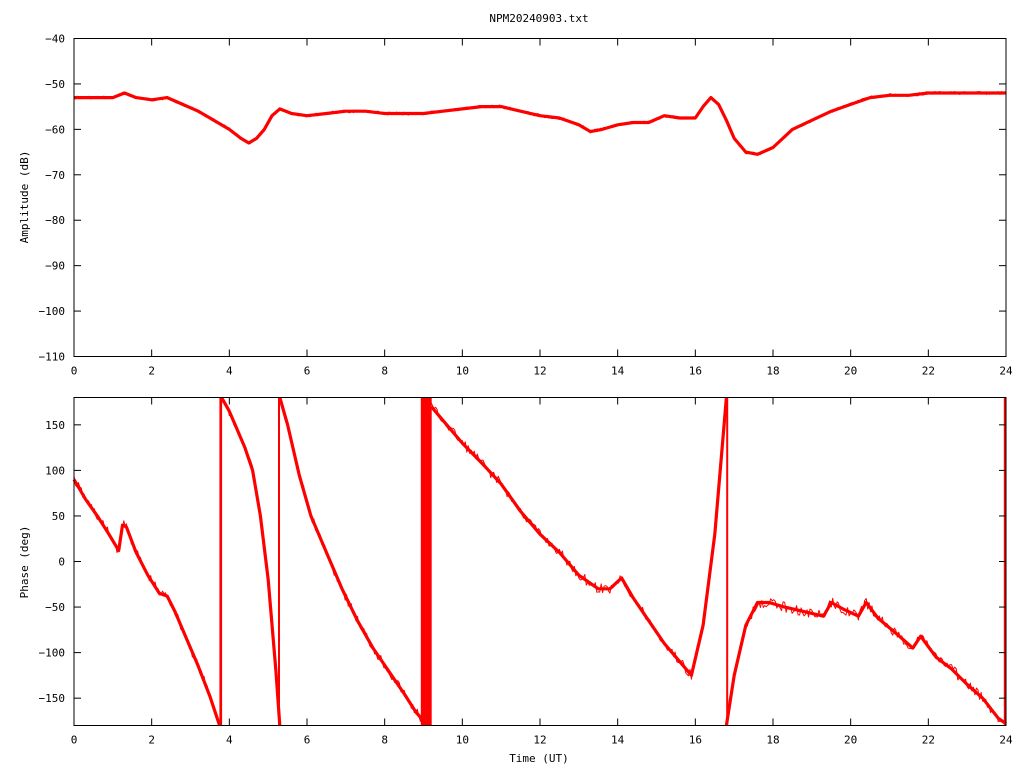  Describe the element at coordinates (850, 740) in the screenshot. I see `phase-xtick-label: 20` at that location.